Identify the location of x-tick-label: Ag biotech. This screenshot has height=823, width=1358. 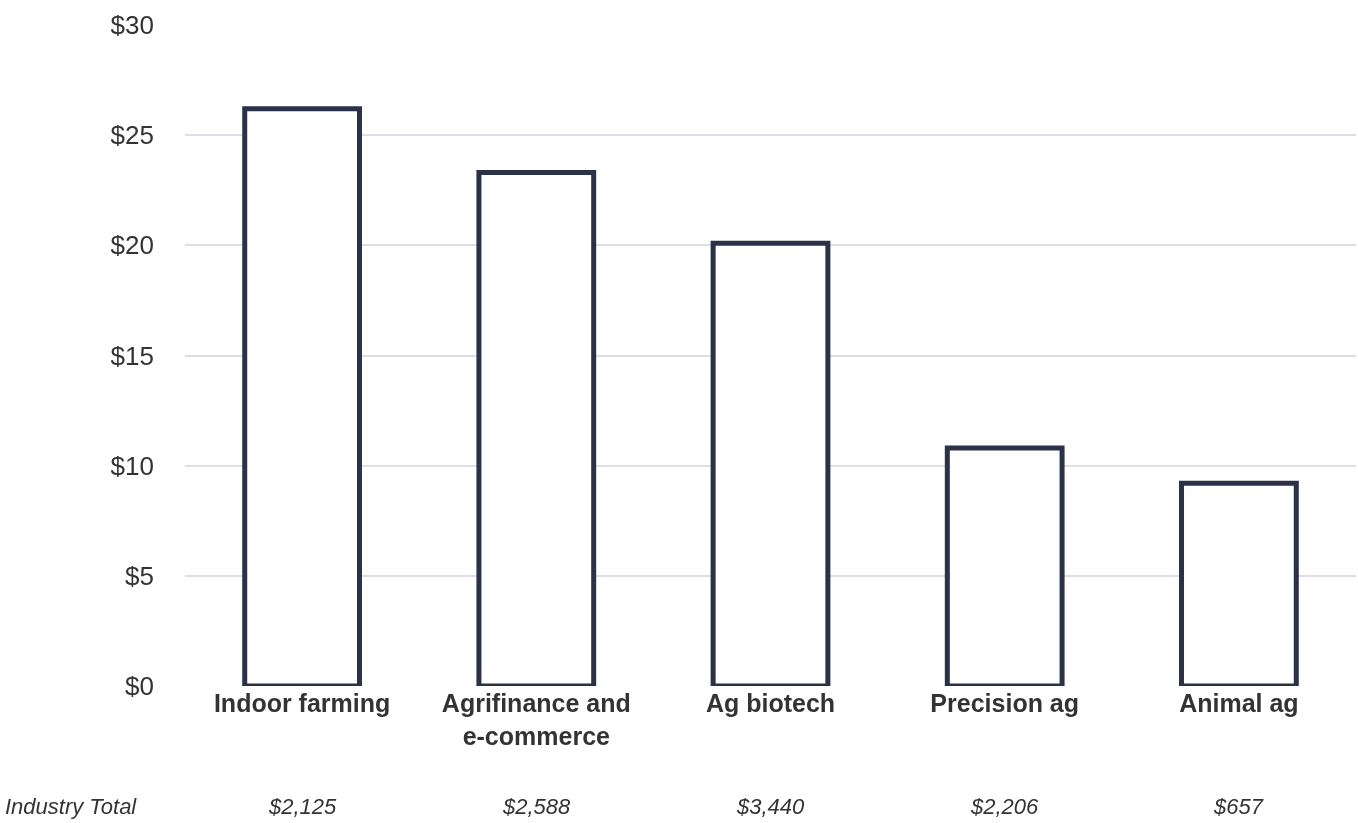
(770, 703).